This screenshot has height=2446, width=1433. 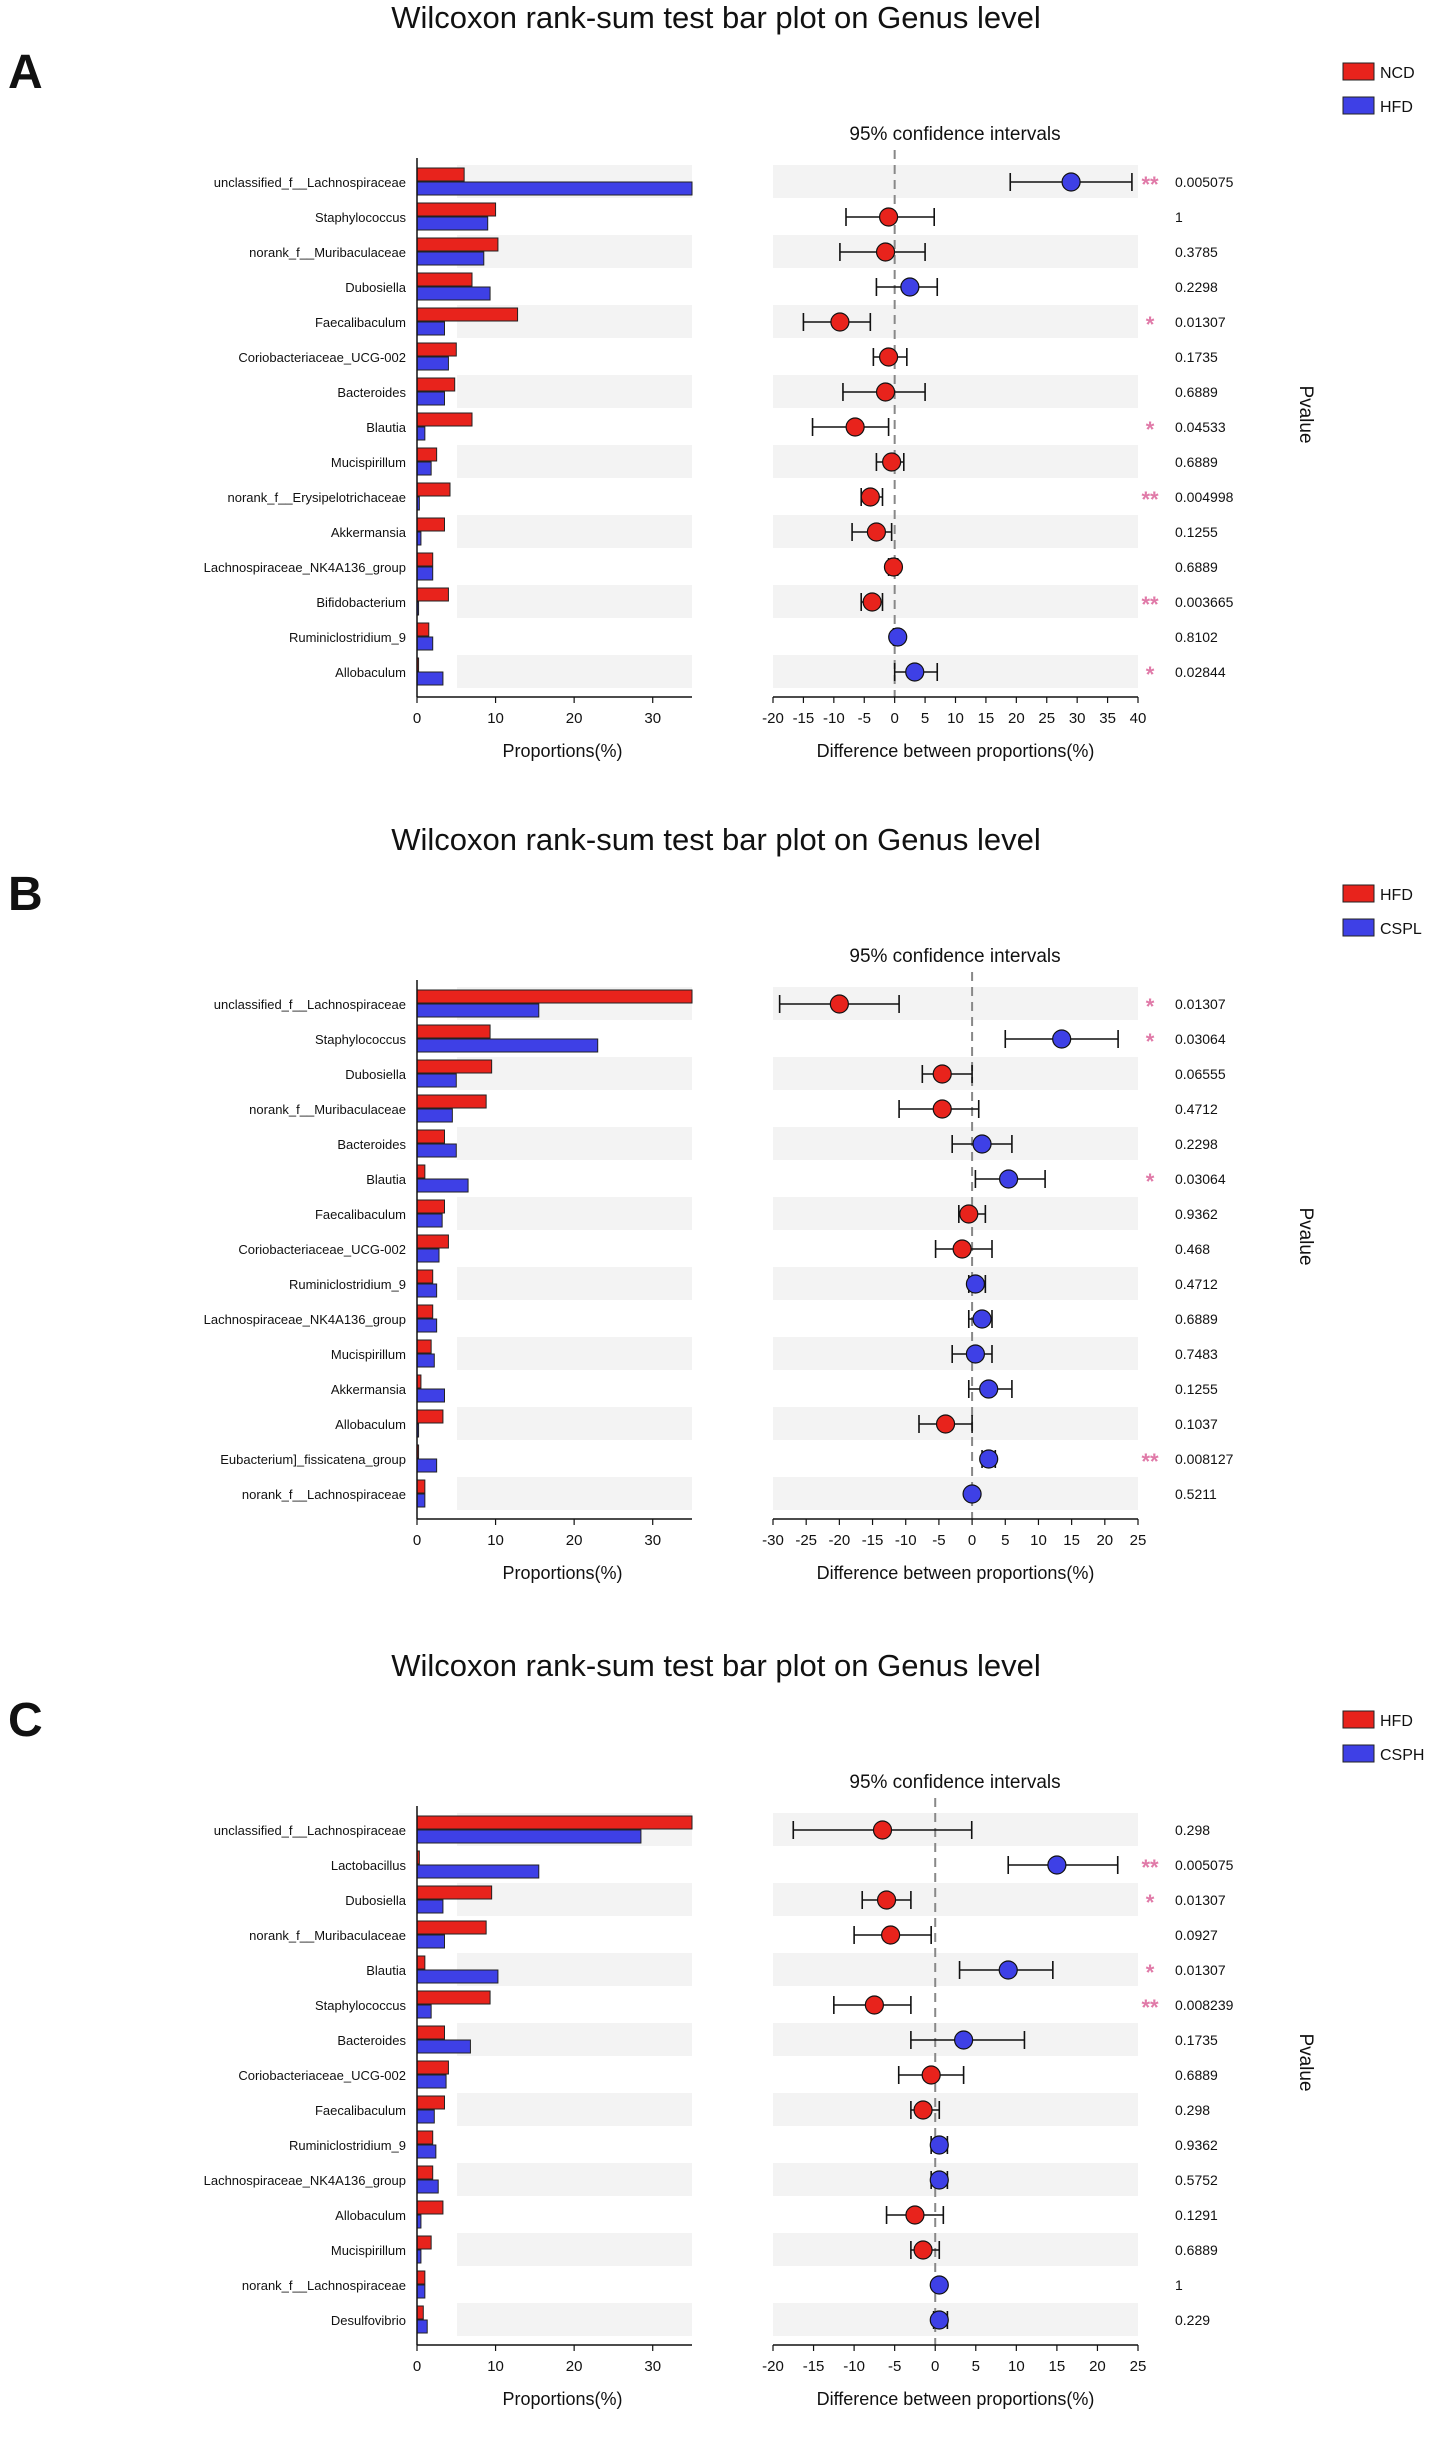 I want to click on right-tick-label: 5, so click(x=976, y=2366).